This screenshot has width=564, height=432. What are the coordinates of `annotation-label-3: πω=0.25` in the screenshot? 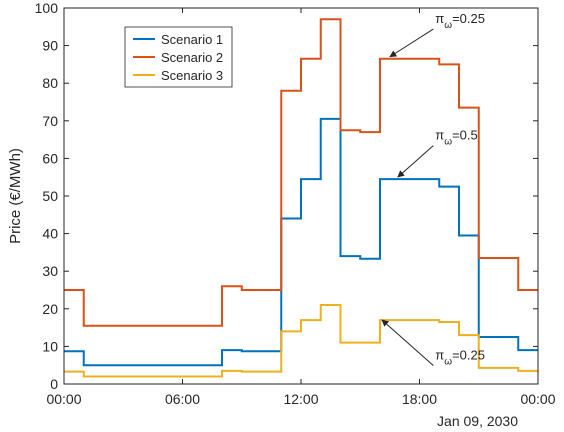 It's located at (460, 358).